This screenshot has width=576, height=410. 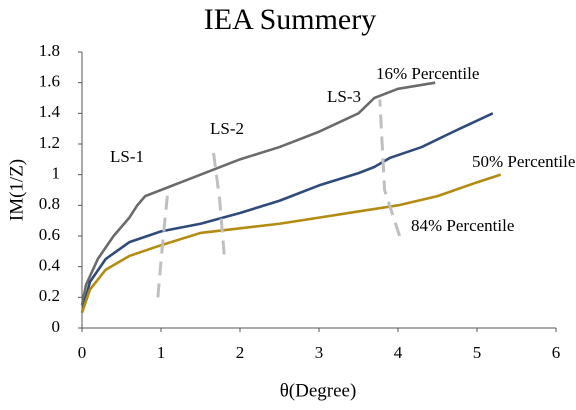 What do you see at coordinates (49, 81) in the screenshot?
I see `y-tick-label: 1.6` at bounding box center [49, 81].